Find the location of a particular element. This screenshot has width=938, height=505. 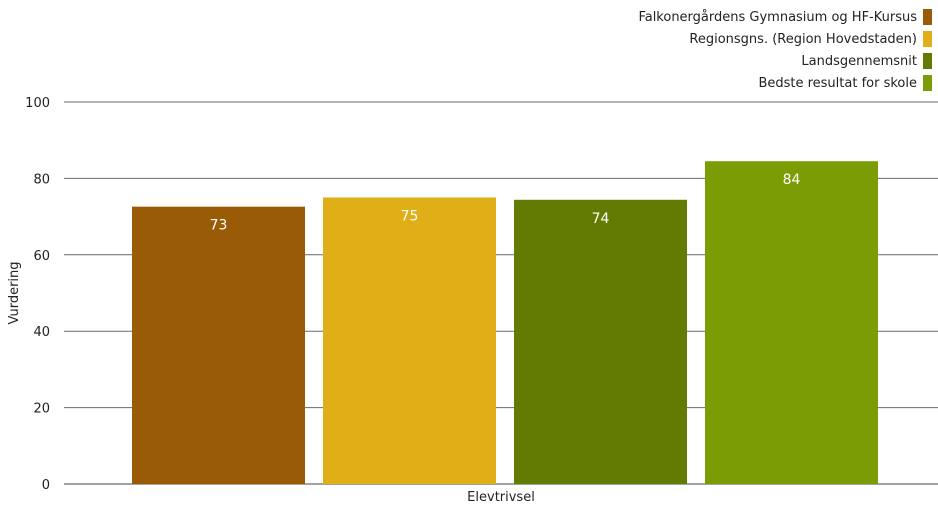

legend-item: Bedste resultat for skole is located at coordinates (785, 83).